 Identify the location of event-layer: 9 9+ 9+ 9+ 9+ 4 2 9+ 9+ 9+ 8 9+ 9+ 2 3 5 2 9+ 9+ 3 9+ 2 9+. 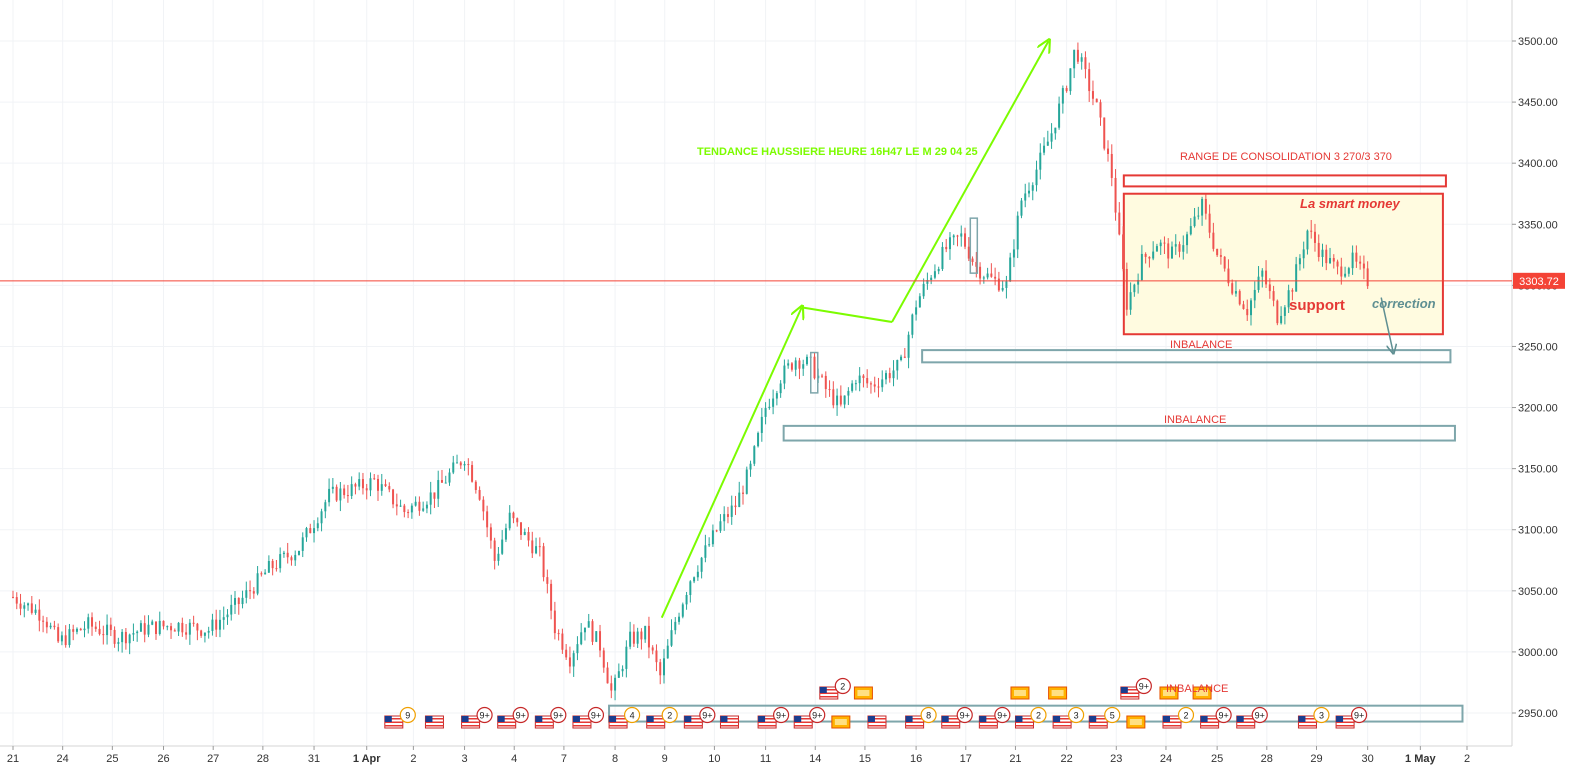
(876, 703).